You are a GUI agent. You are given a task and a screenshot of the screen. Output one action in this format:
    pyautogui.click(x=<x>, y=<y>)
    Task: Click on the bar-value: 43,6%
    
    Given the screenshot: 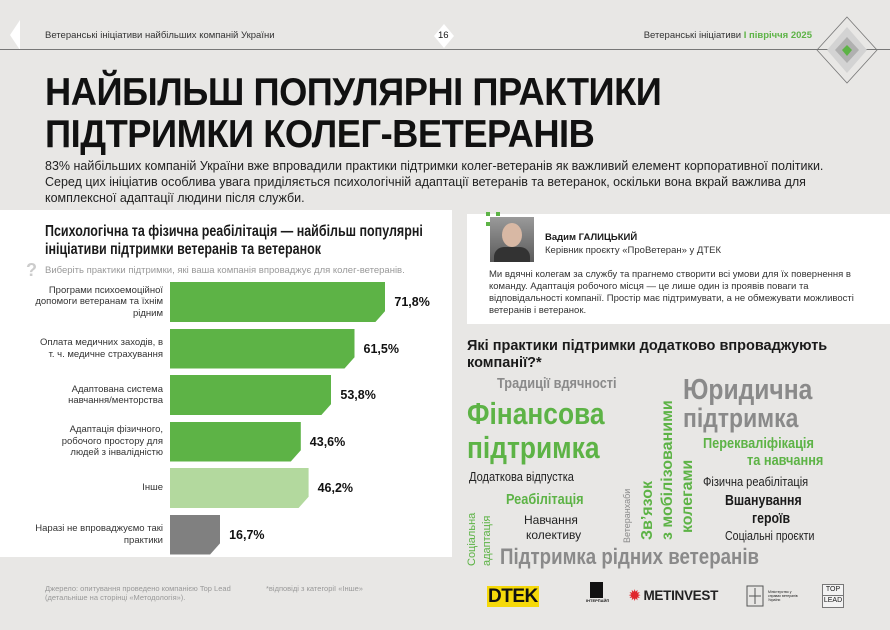 What is the action you would take?
    pyautogui.click(x=327, y=441)
    